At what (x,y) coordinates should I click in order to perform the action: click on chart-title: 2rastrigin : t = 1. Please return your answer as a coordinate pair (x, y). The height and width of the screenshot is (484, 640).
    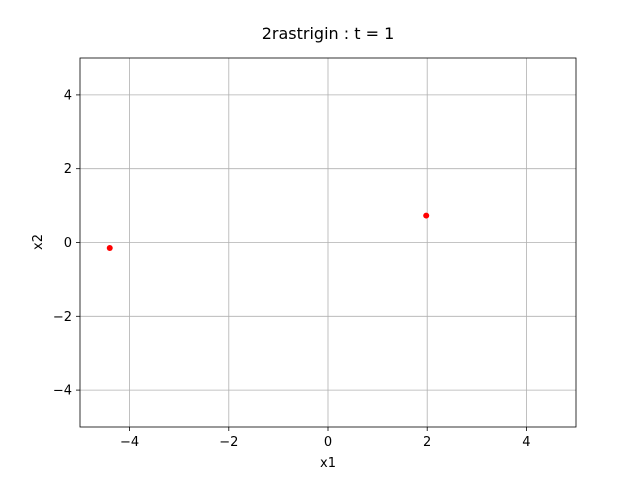
    Looking at the image, I should click on (328, 33).